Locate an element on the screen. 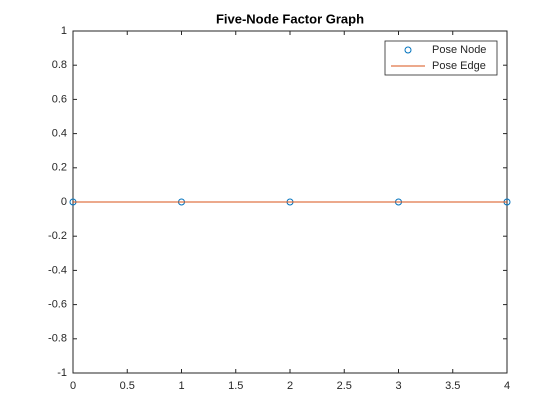 The height and width of the screenshot is (420, 560). chart-title: Five-Node Factor Graph is located at coordinates (290, 18).